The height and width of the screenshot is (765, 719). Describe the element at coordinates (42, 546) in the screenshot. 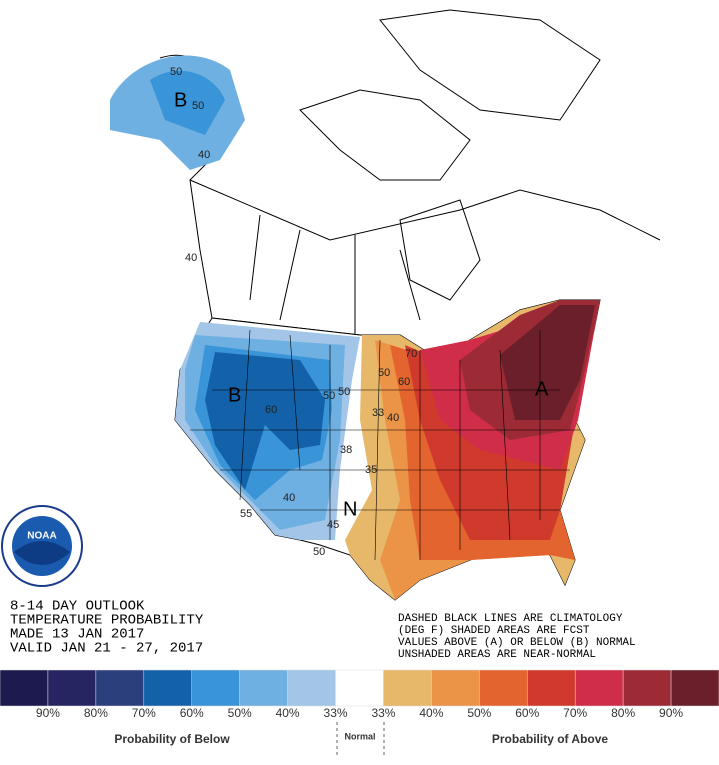

I see `noaa-logo: NOAA` at that location.